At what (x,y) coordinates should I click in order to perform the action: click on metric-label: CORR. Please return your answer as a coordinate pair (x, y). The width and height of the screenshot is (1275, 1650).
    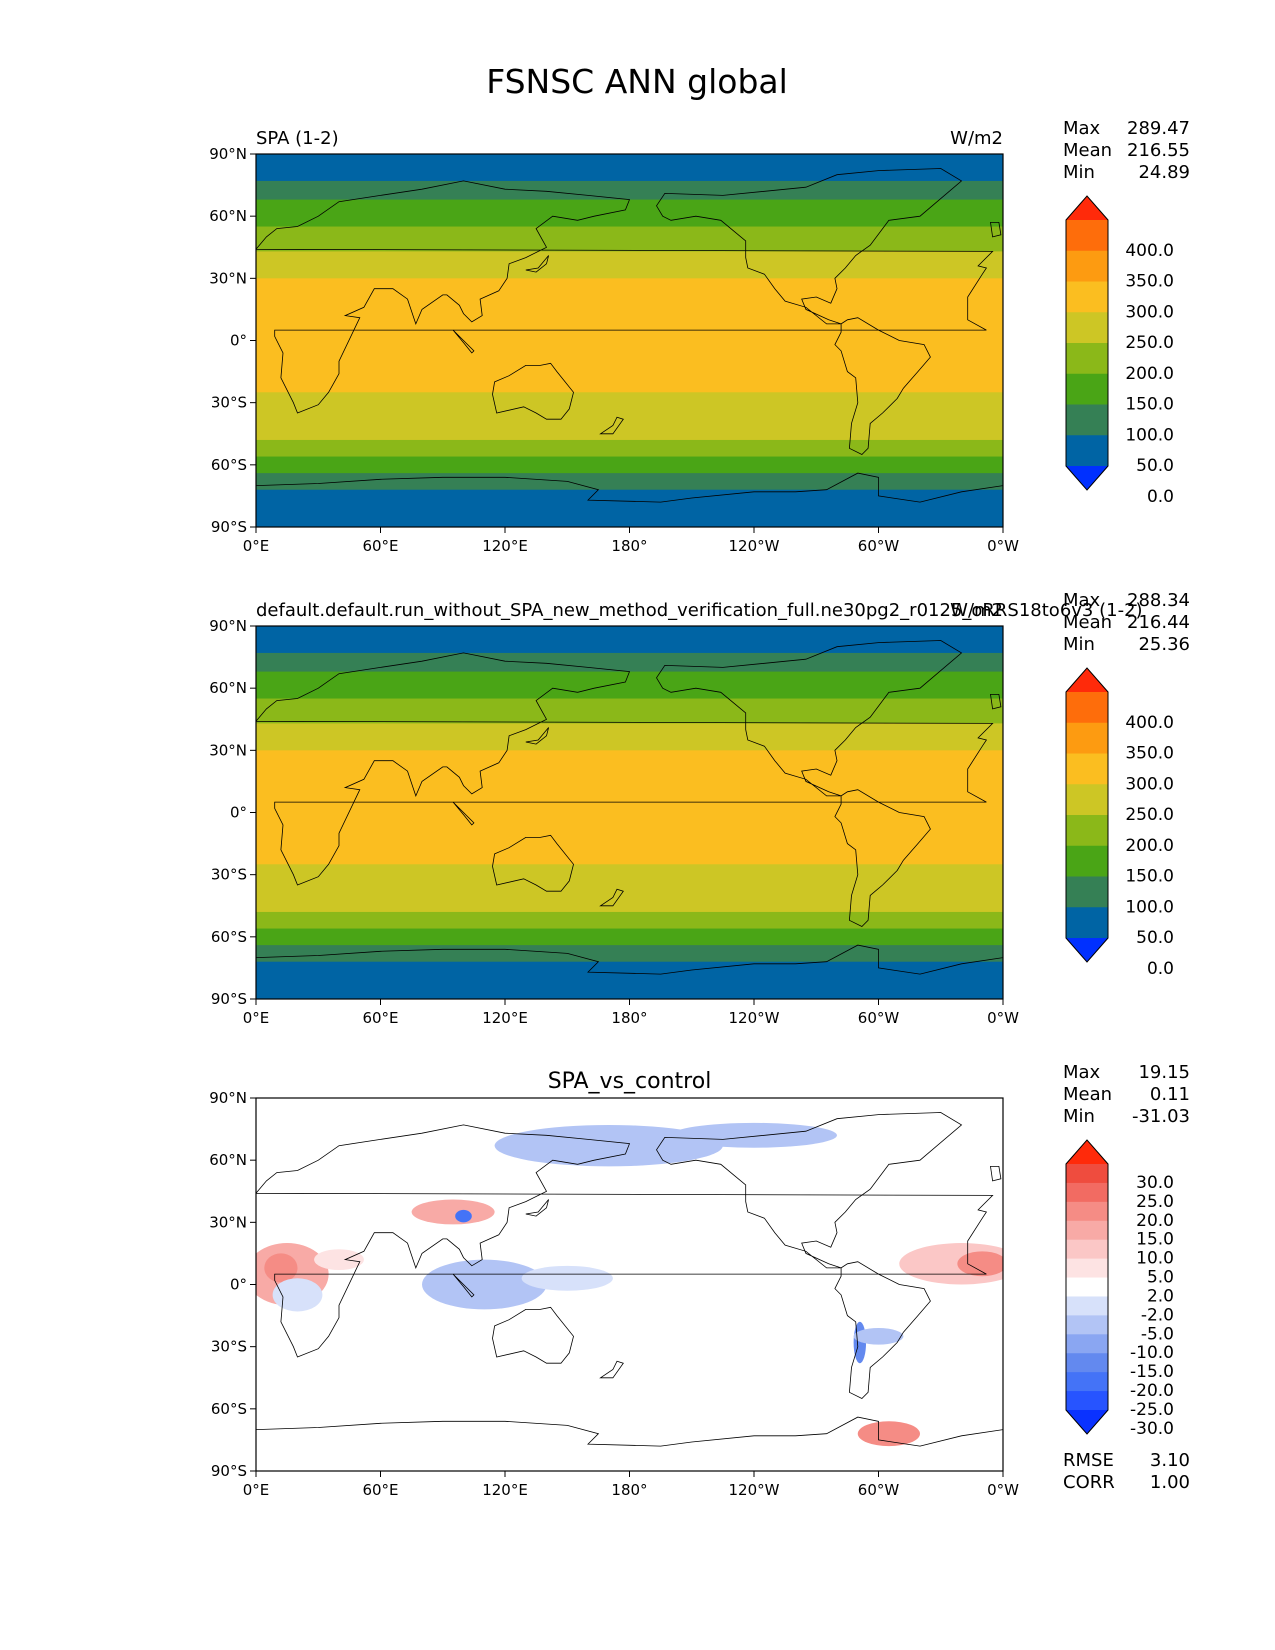
    Looking at the image, I should click on (1089, 1482).